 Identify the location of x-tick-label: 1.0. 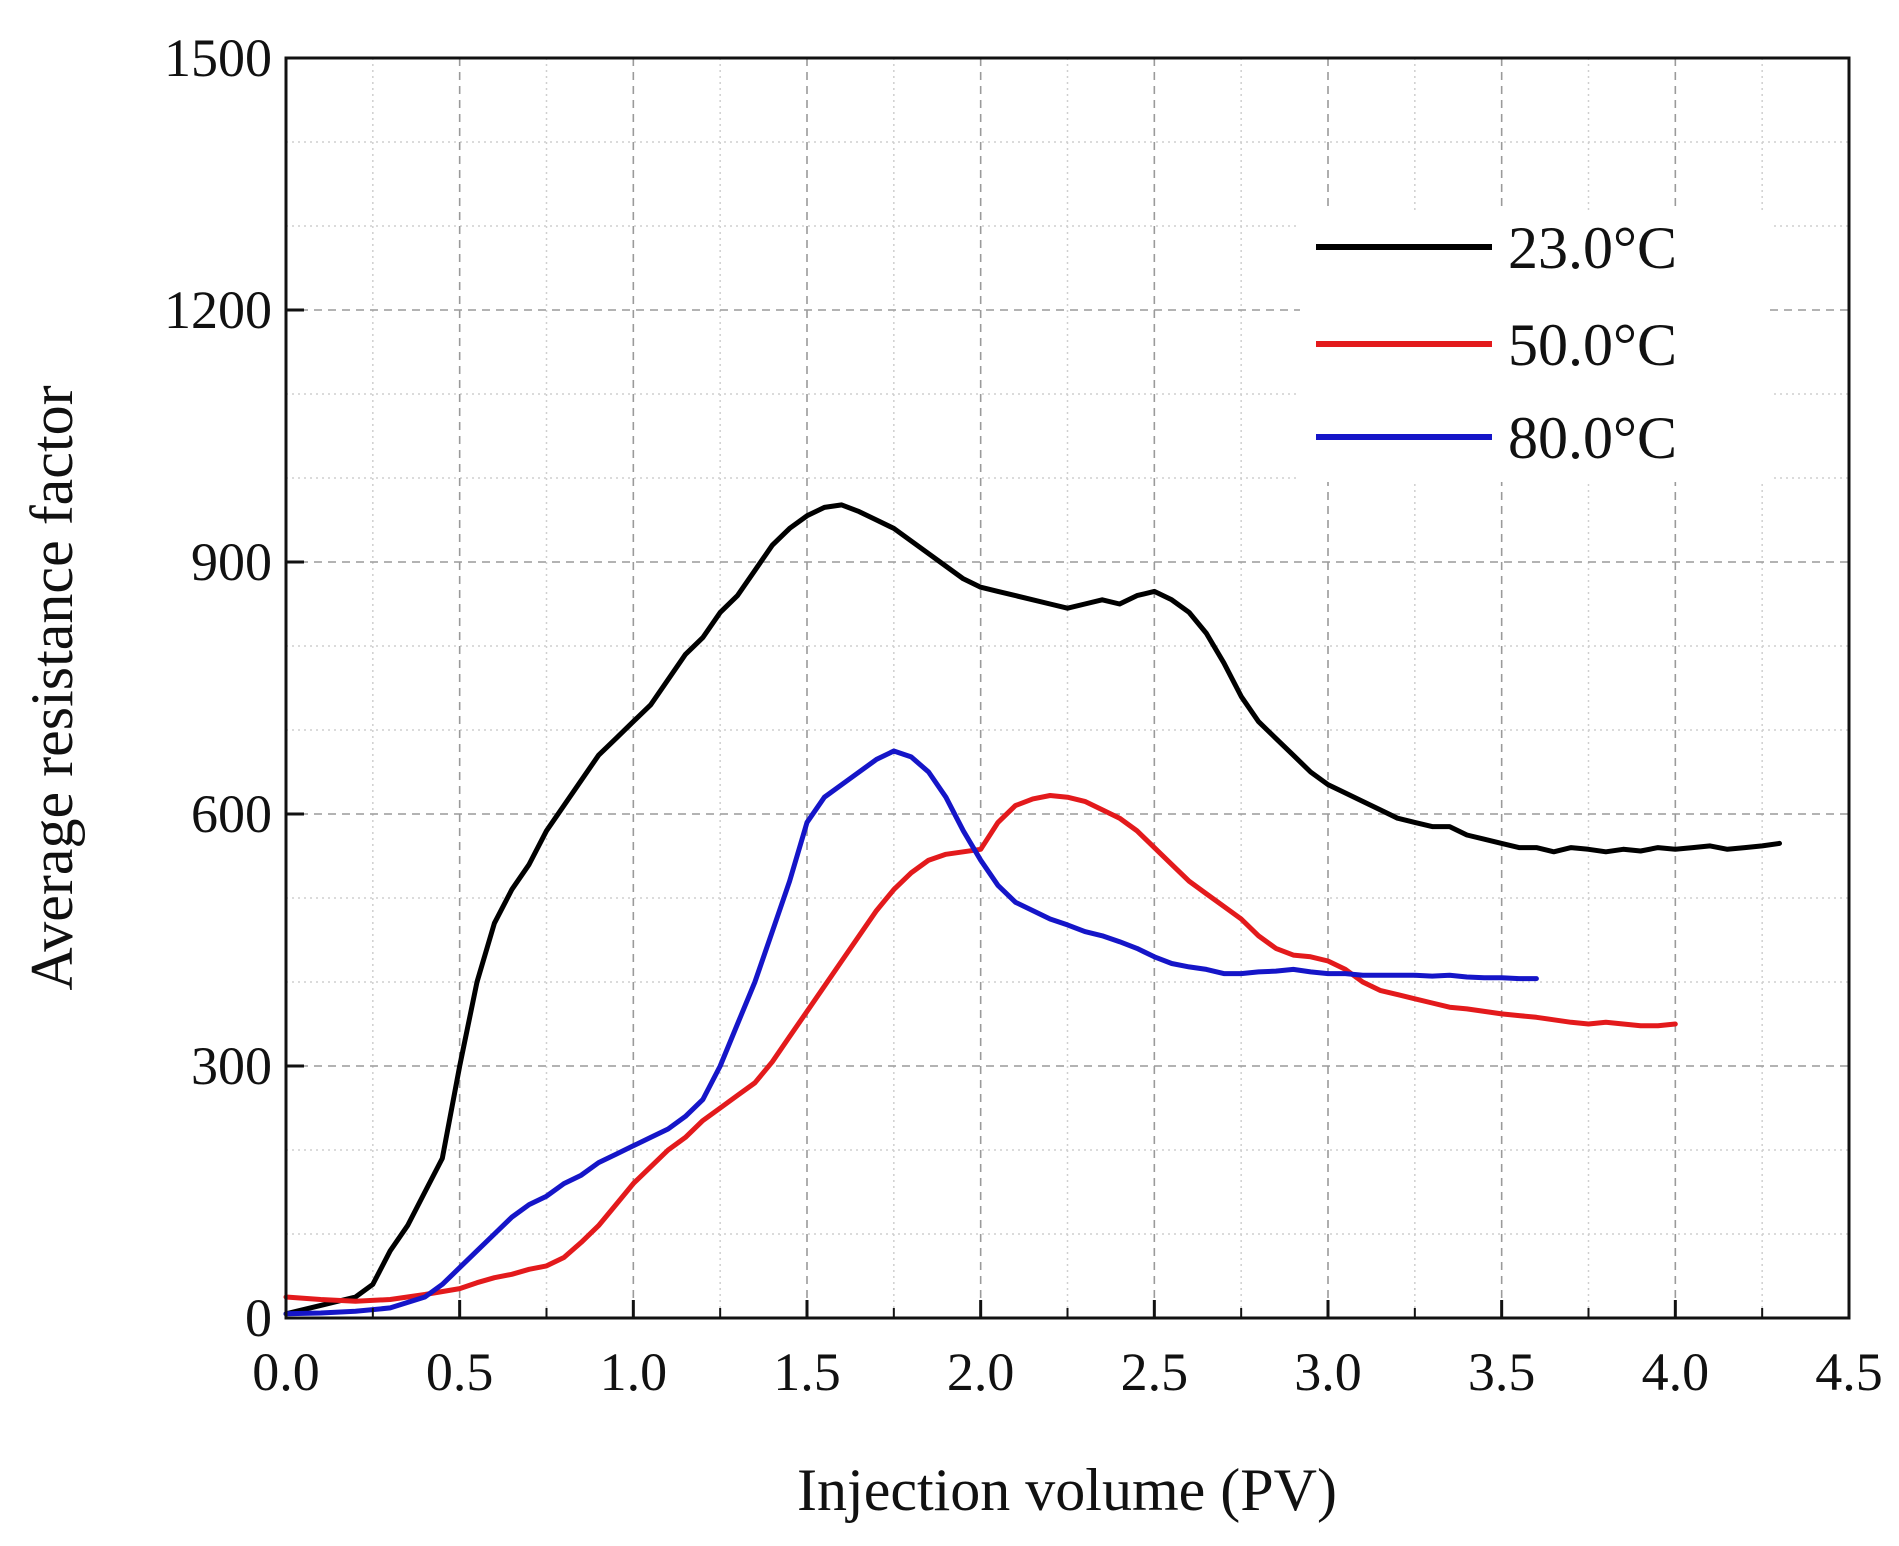
(634, 1372).